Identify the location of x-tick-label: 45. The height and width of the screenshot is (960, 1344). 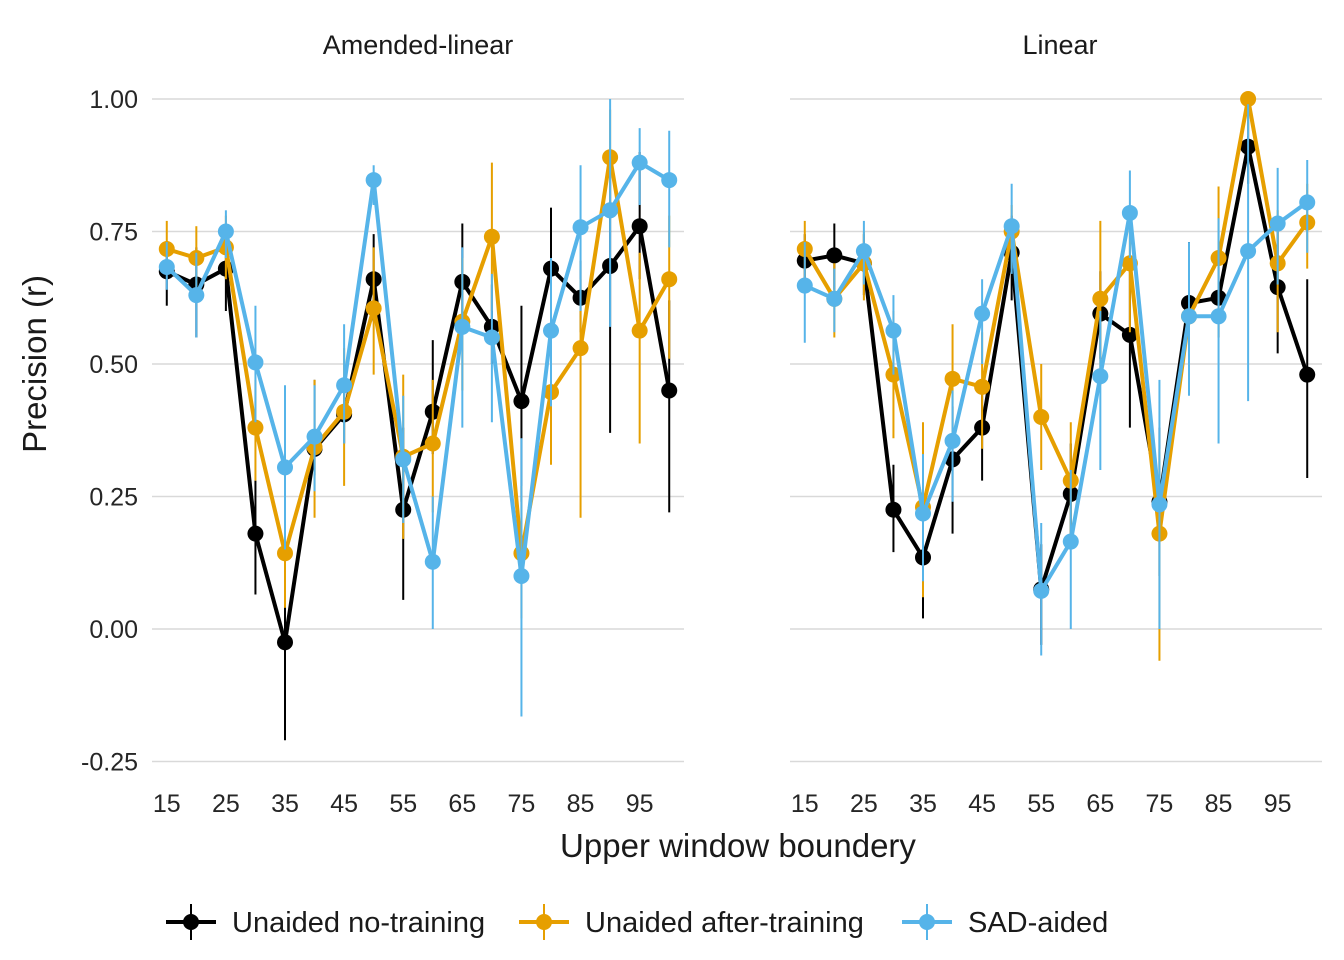
(344, 804).